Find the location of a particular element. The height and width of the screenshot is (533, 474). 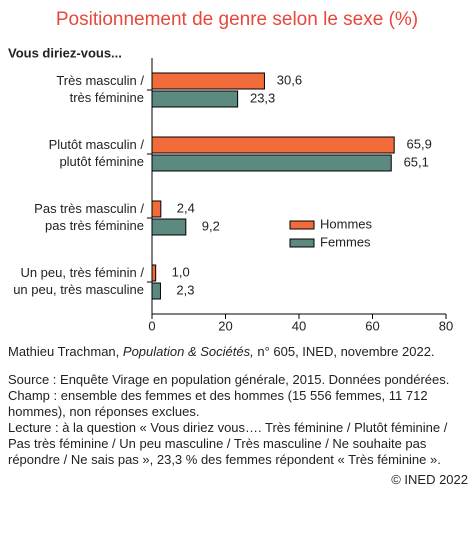

journal: Population & Sociétés, is located at coordinates (188, 351).